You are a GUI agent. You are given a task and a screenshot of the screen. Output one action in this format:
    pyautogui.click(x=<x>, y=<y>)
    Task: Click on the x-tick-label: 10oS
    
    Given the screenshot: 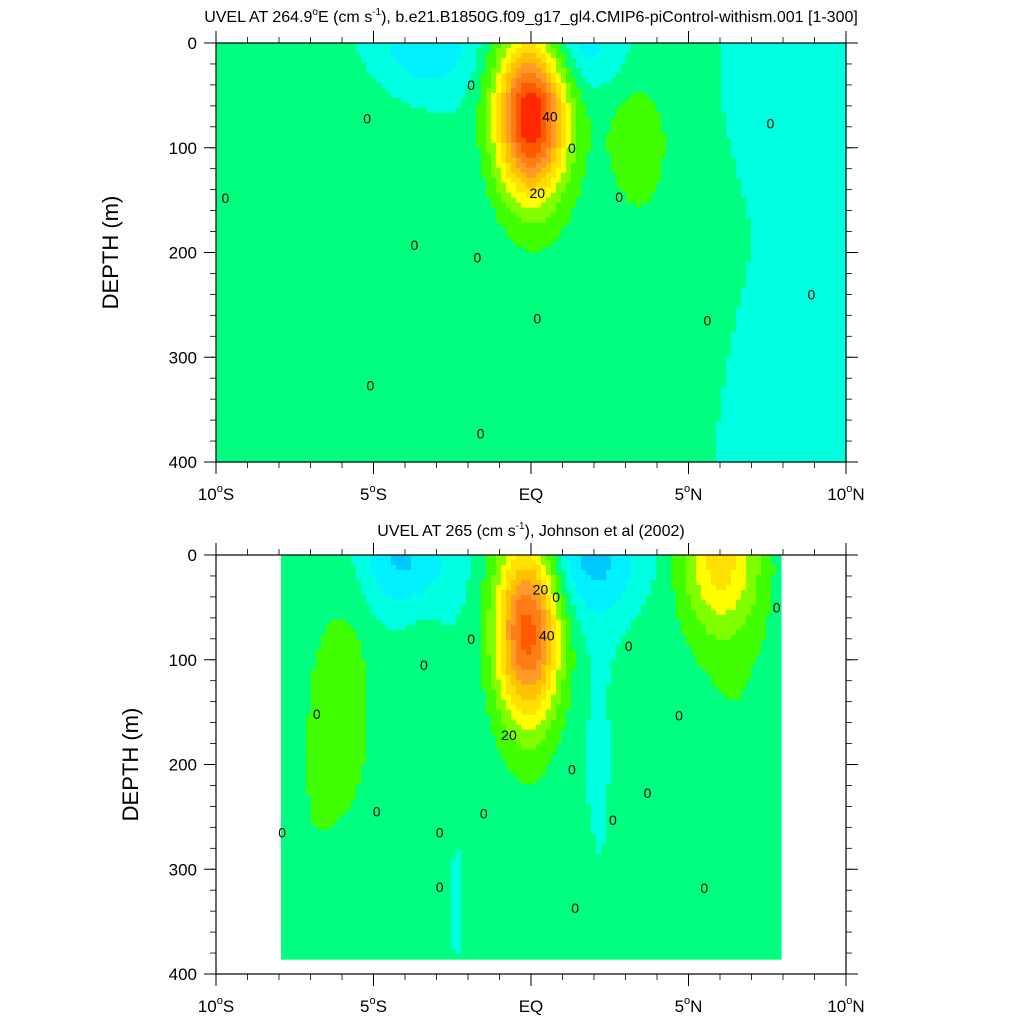 What is the action you would take?
    pyautogui.click(x=216, y=1005)
    